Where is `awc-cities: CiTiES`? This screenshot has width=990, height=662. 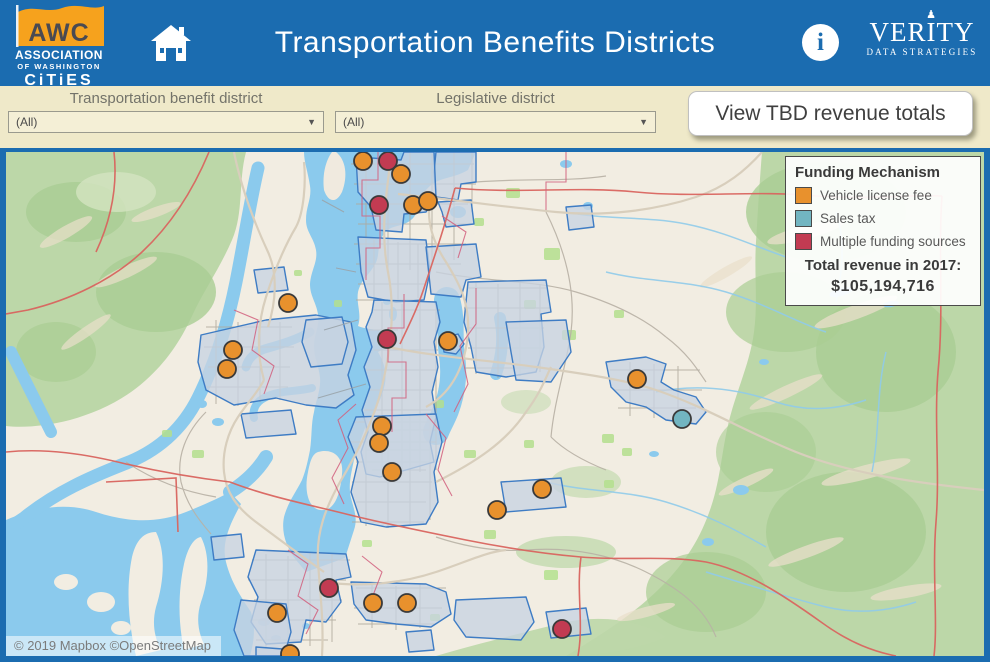
awc-cities: CiTiES is located at coordinates (59, 80).